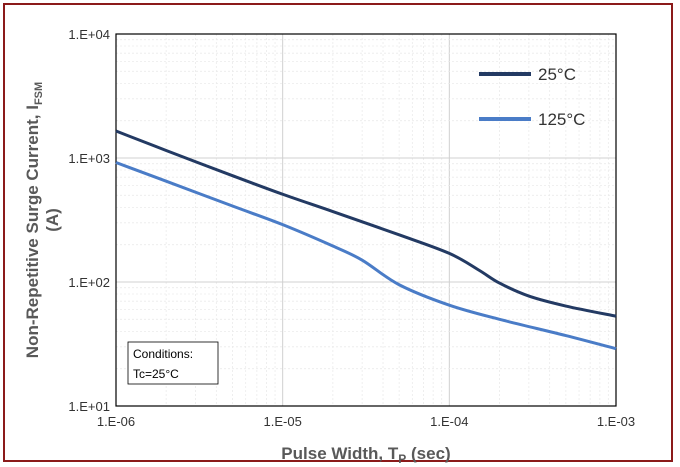 The image size is (680, 467). I want to click on conditions-box-border, so click(173, 363).